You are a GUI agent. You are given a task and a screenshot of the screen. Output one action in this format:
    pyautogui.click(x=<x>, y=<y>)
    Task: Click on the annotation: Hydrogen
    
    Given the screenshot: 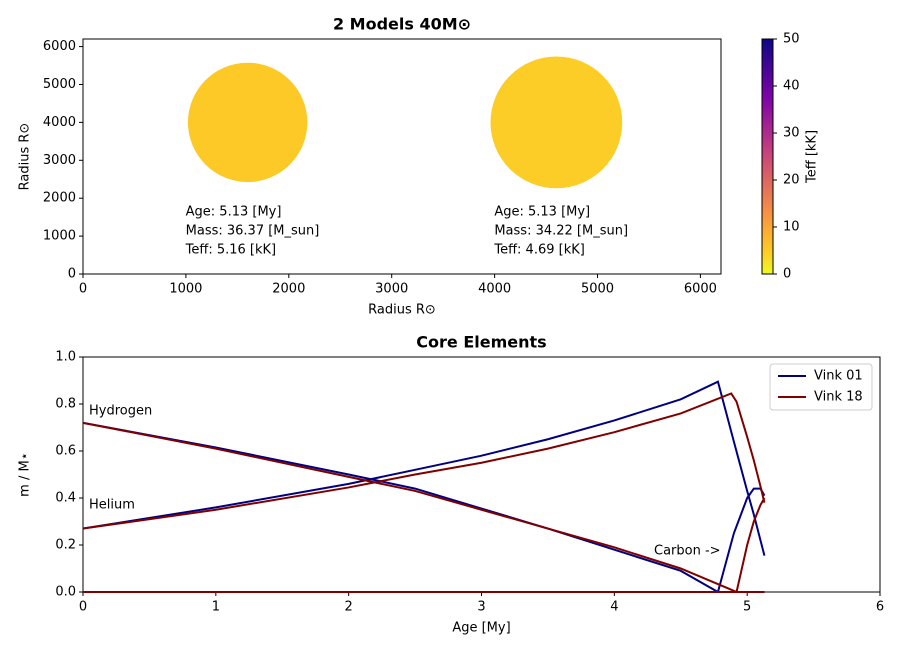 What is the action you would take?
    pyautogui.click(x=120, y=411)
    